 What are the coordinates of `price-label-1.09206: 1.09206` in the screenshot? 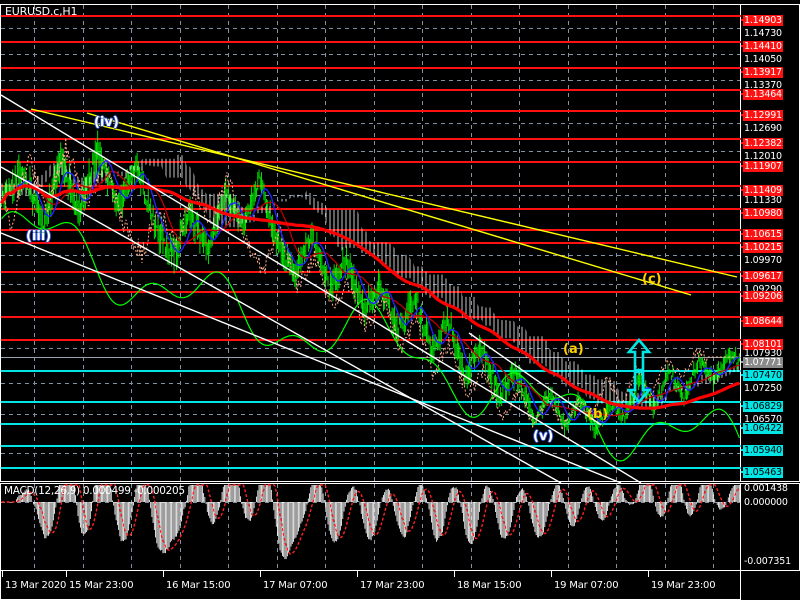 It's located at (763, 296).